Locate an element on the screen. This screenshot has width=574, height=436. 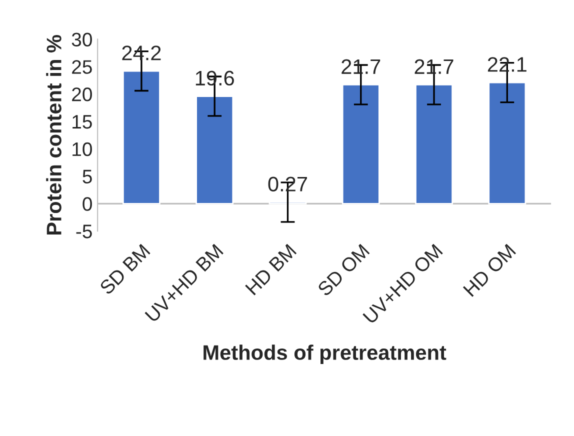
y-tick-label: 20 is located at coordinates (82, 95).